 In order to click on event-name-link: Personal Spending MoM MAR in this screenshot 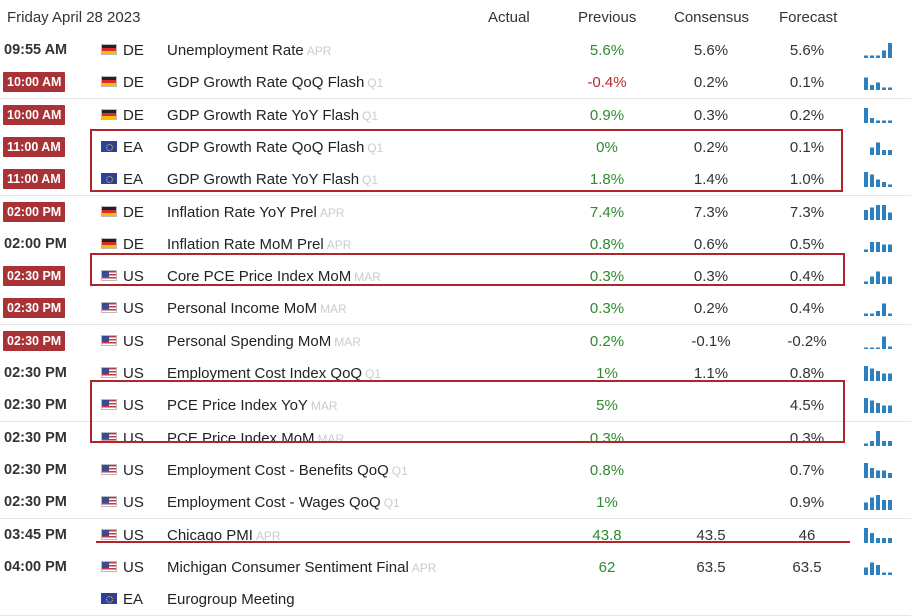, I will do `click(264, 341)`.